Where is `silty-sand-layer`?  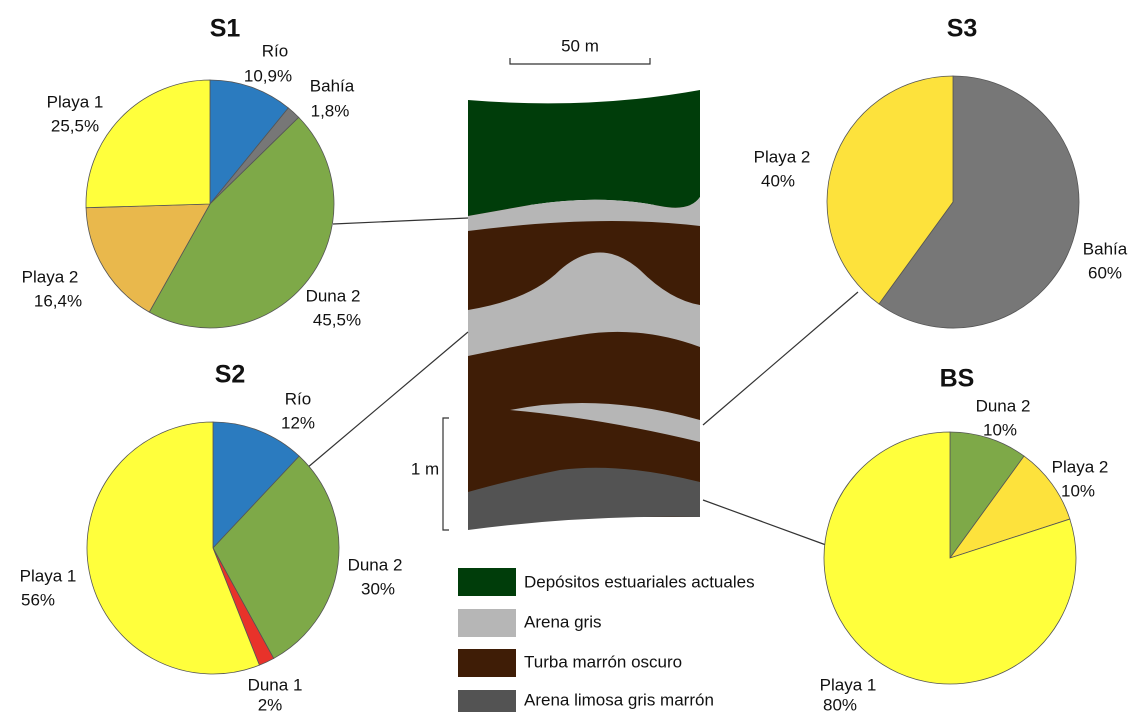 silty-sand-layer is located at coordinates (584, 498).